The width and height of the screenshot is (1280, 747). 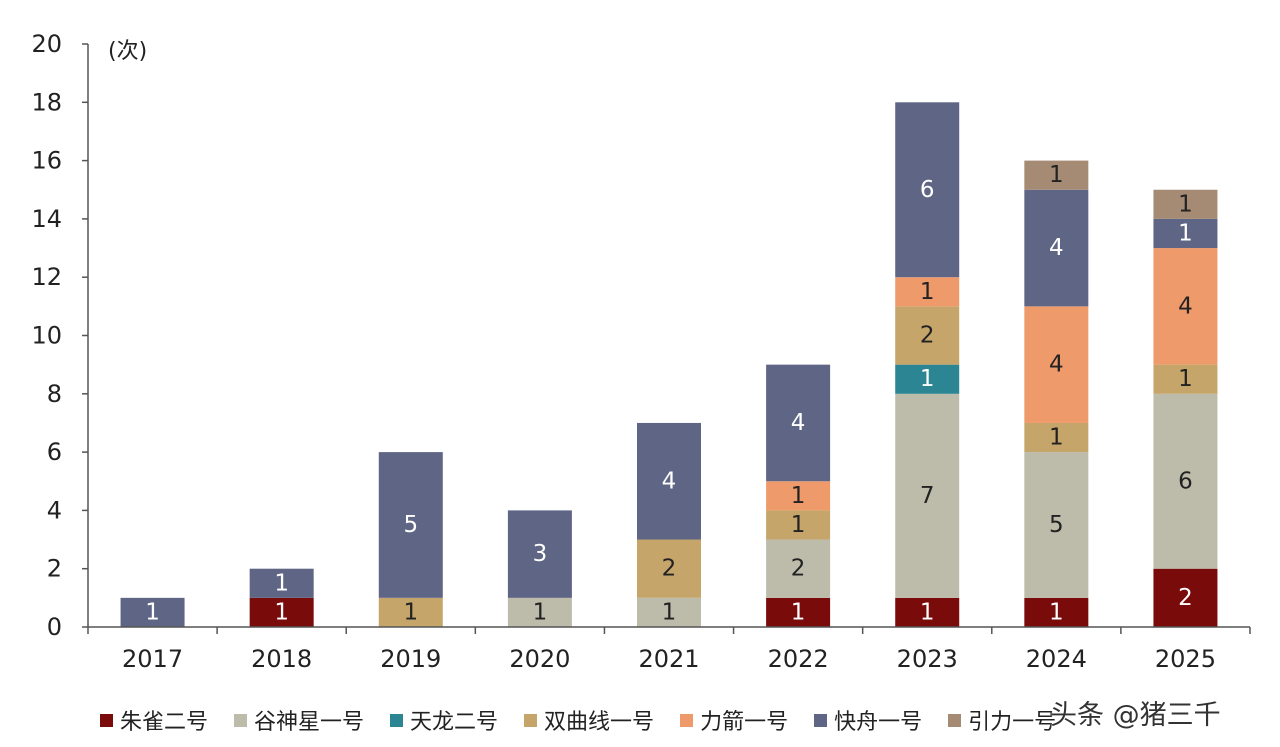 I want to click on legend-label: 朱雀二号, so click(x=164, y=722).